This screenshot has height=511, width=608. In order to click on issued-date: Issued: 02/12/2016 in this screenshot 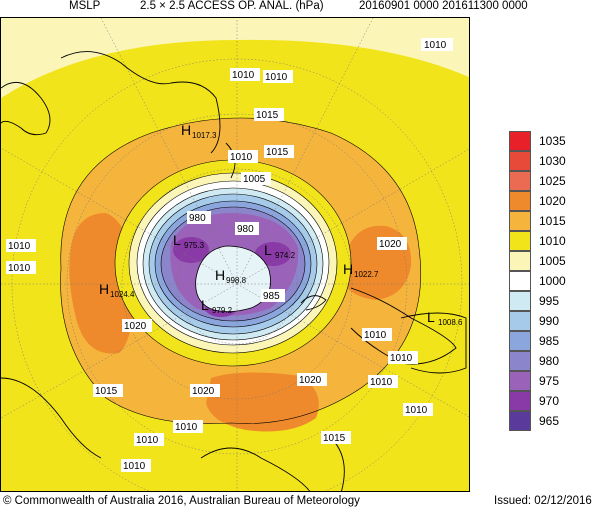, I will do `click(543, 501)`.